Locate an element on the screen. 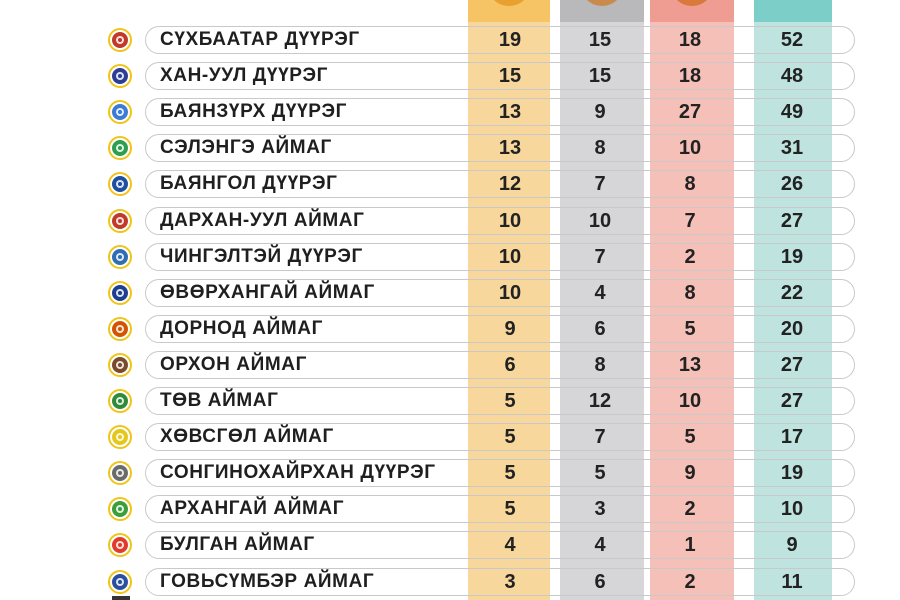 Image resolution: width=900 pixels, height=600 pixels. total-count: 49 is located at coordinates (792, 112).